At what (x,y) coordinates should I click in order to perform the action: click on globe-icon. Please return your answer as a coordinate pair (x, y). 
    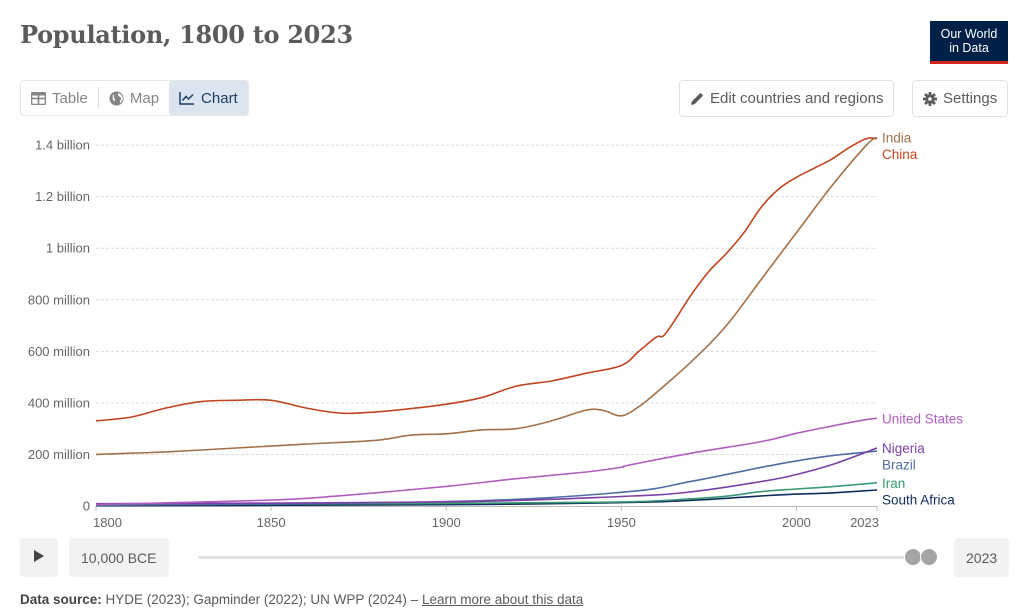
    Looking at the image, I should click on (116, 98).